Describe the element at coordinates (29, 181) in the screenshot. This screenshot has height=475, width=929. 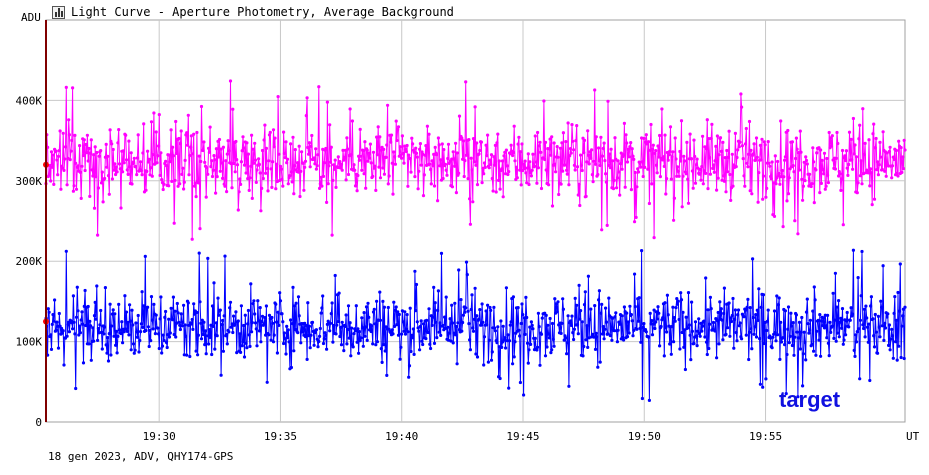
I see `y-tick-label: 300K` at that location.